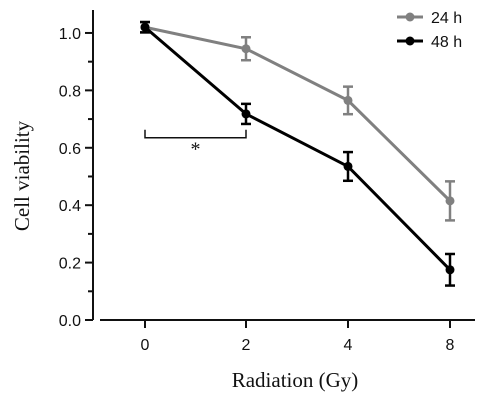  Describe the element at coordinates (195, 134) in the screenshot. I see `significance-bracket` at that location.